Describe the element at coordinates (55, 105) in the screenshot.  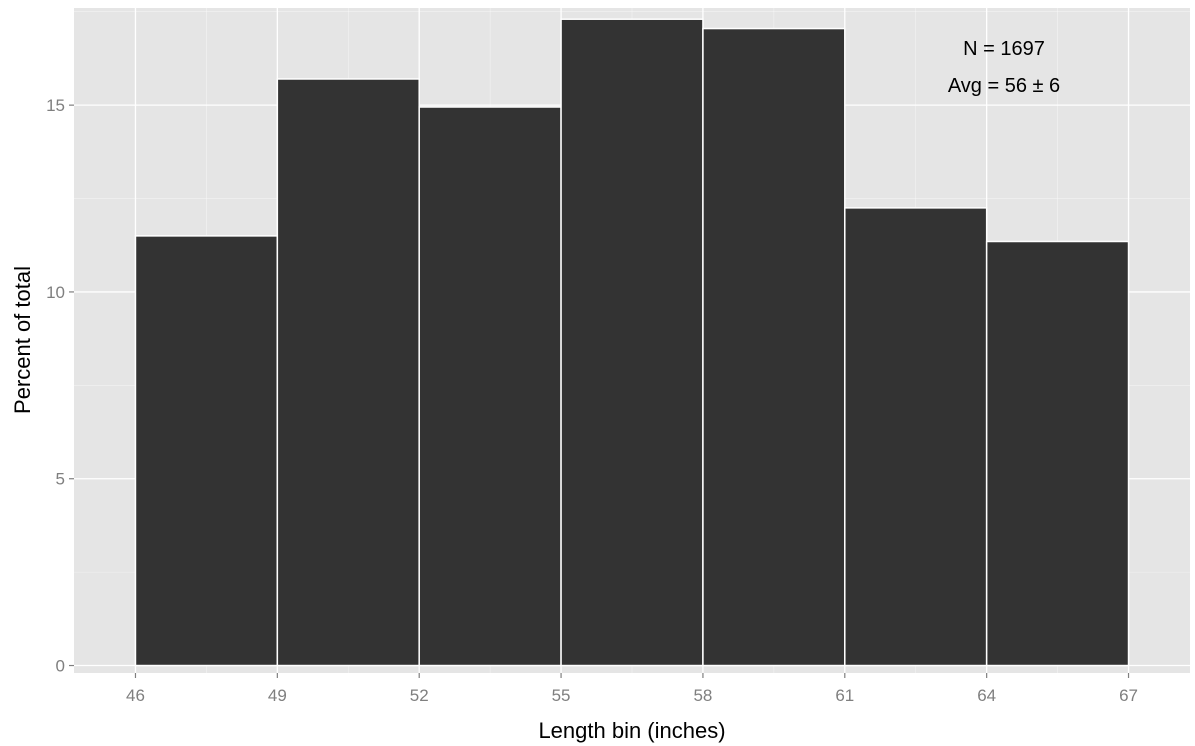
I see `y-tick-label: 15` at that location.